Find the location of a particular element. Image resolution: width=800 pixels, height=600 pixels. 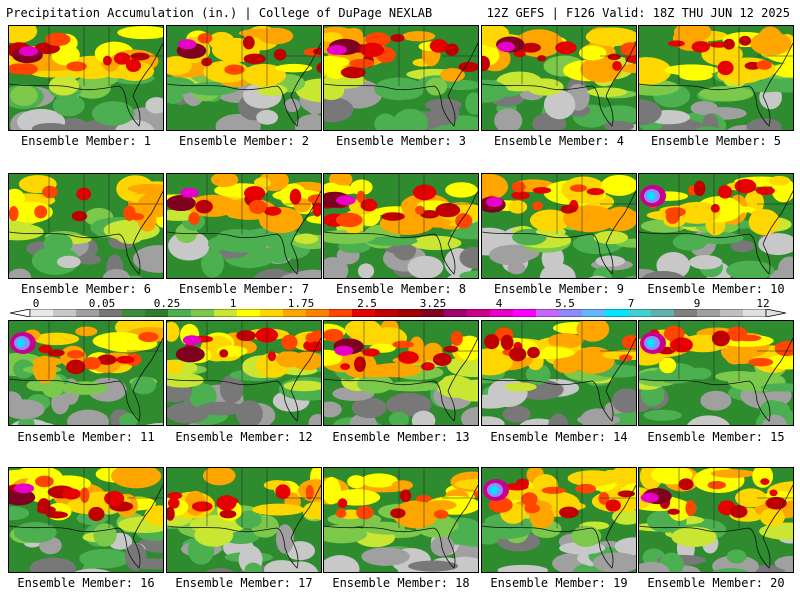

colorbar-tick-label: 1.75 is located at coordinates (301, 303).